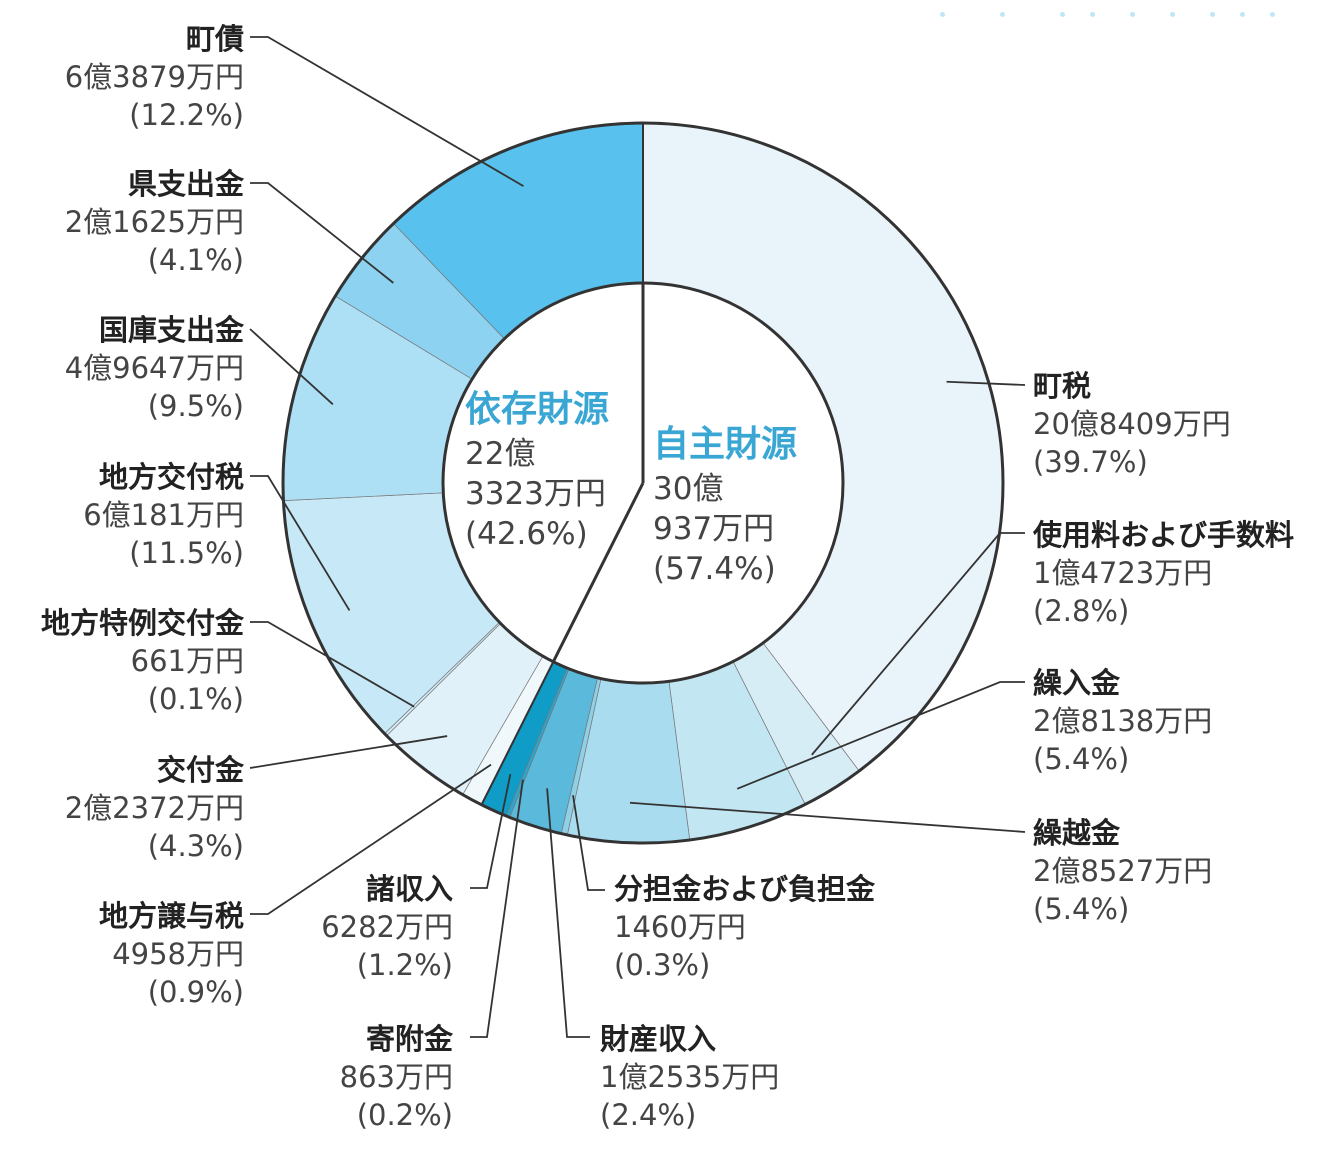 The height and width of the screenshot is (1157, 1341). I want to click on slice-amount: 6282万円, so click(387, 927).